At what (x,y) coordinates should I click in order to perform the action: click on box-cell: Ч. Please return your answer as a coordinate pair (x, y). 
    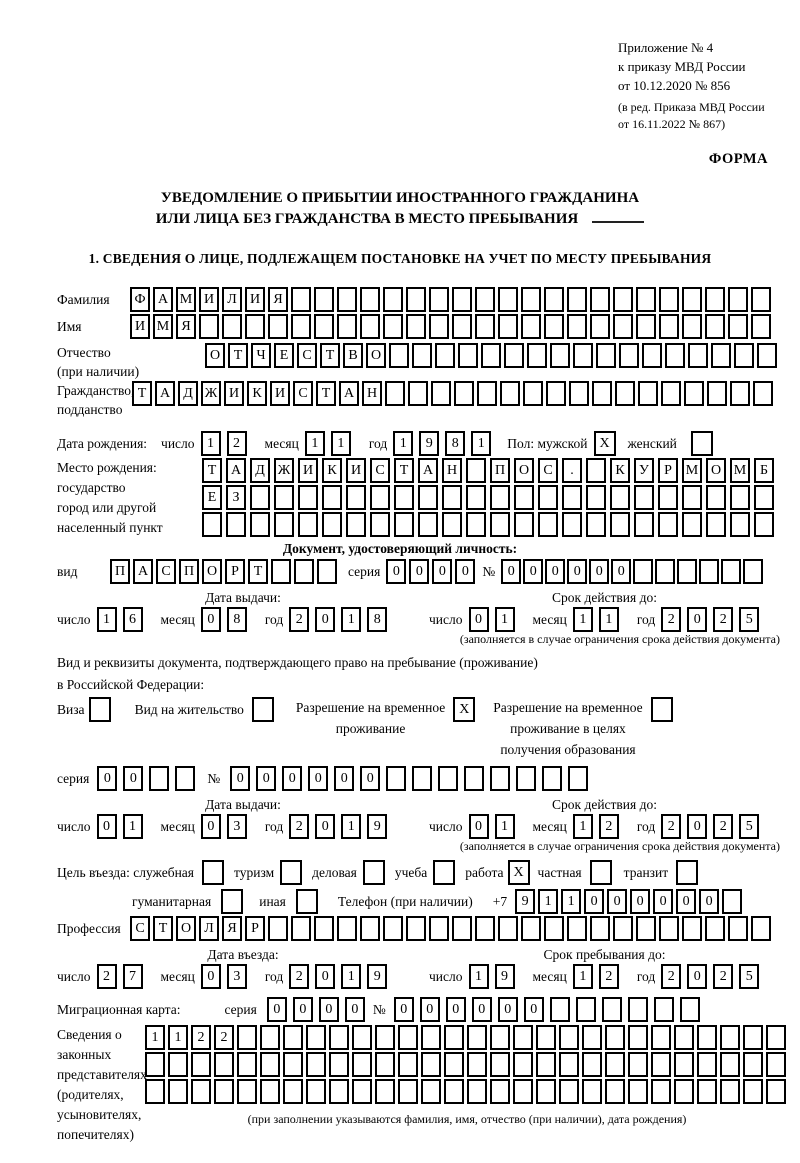
    Looking at the image, I should click on (261, 355).